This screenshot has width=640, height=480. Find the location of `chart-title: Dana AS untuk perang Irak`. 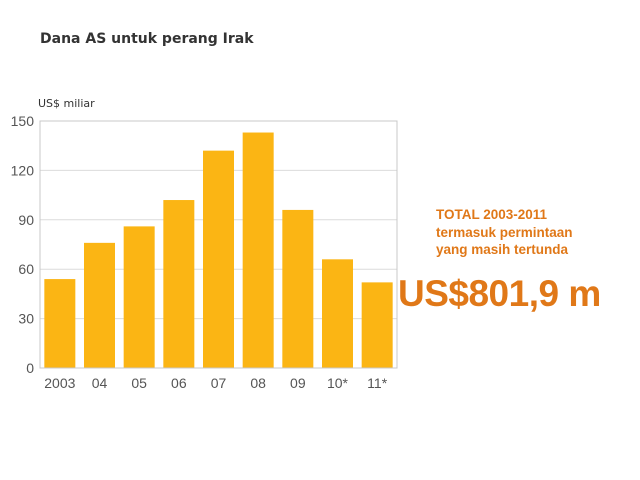

chart-title: Dana AS untuk perang Irak is located at coordinates (147, 39).